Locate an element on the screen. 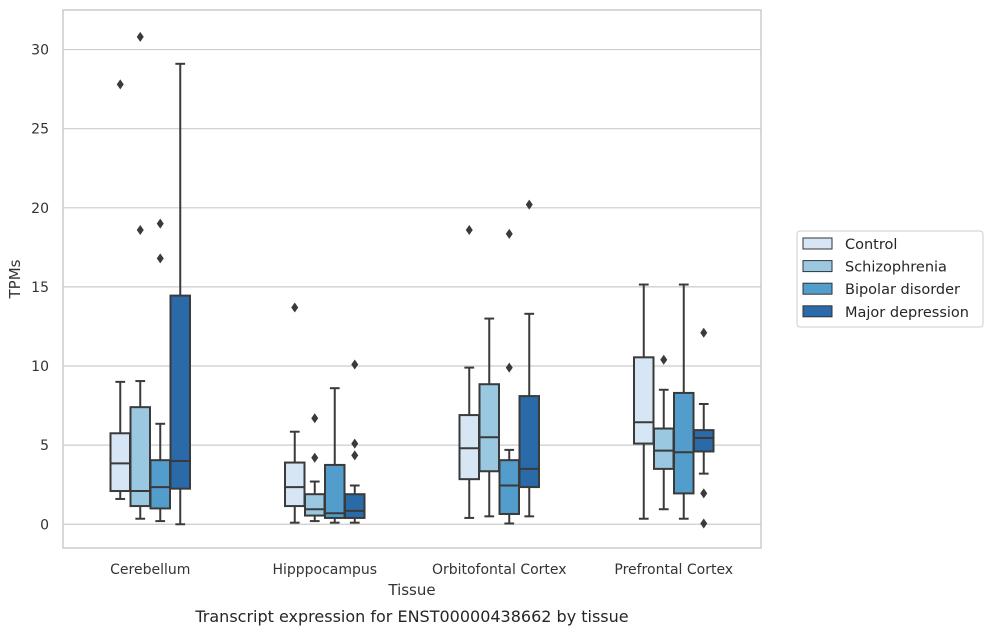  legend-item: Schizophrenia is located at coordinates (874, 268).